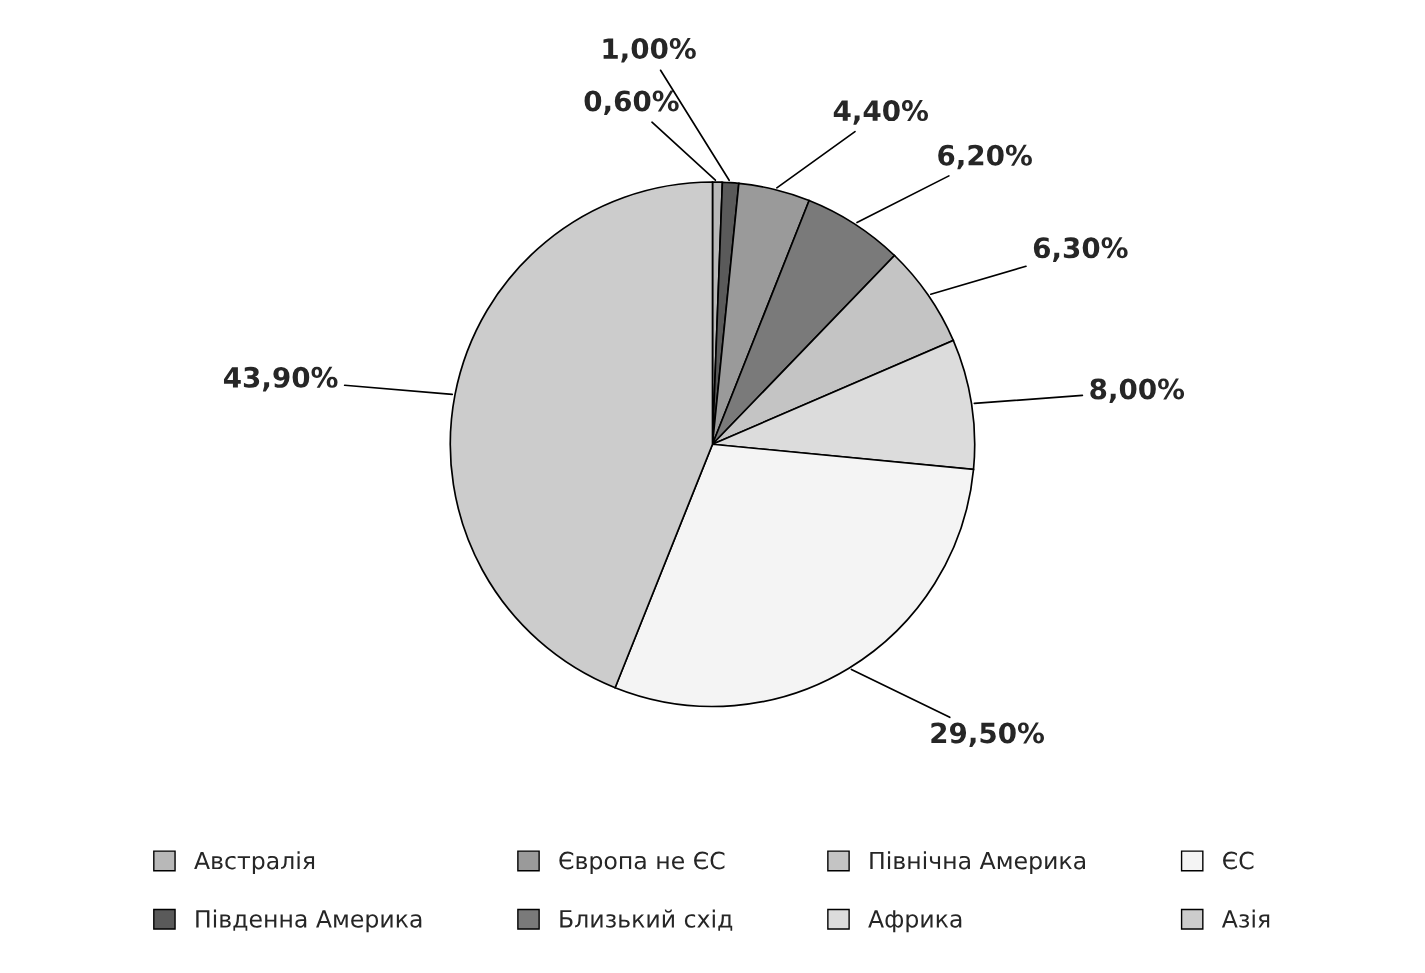  I want to click on data-label: 0,60%, so click(631, 103).